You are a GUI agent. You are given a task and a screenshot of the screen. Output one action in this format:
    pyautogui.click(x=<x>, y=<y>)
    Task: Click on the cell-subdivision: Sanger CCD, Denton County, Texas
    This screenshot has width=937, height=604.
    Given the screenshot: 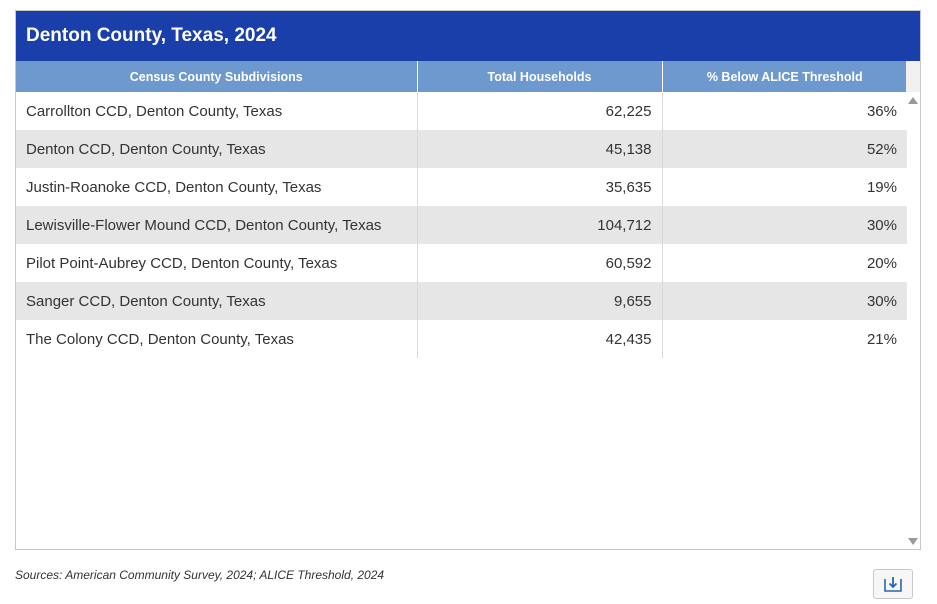 What is the action you would take?
    pyautogui.click(x=217, y=301)
    